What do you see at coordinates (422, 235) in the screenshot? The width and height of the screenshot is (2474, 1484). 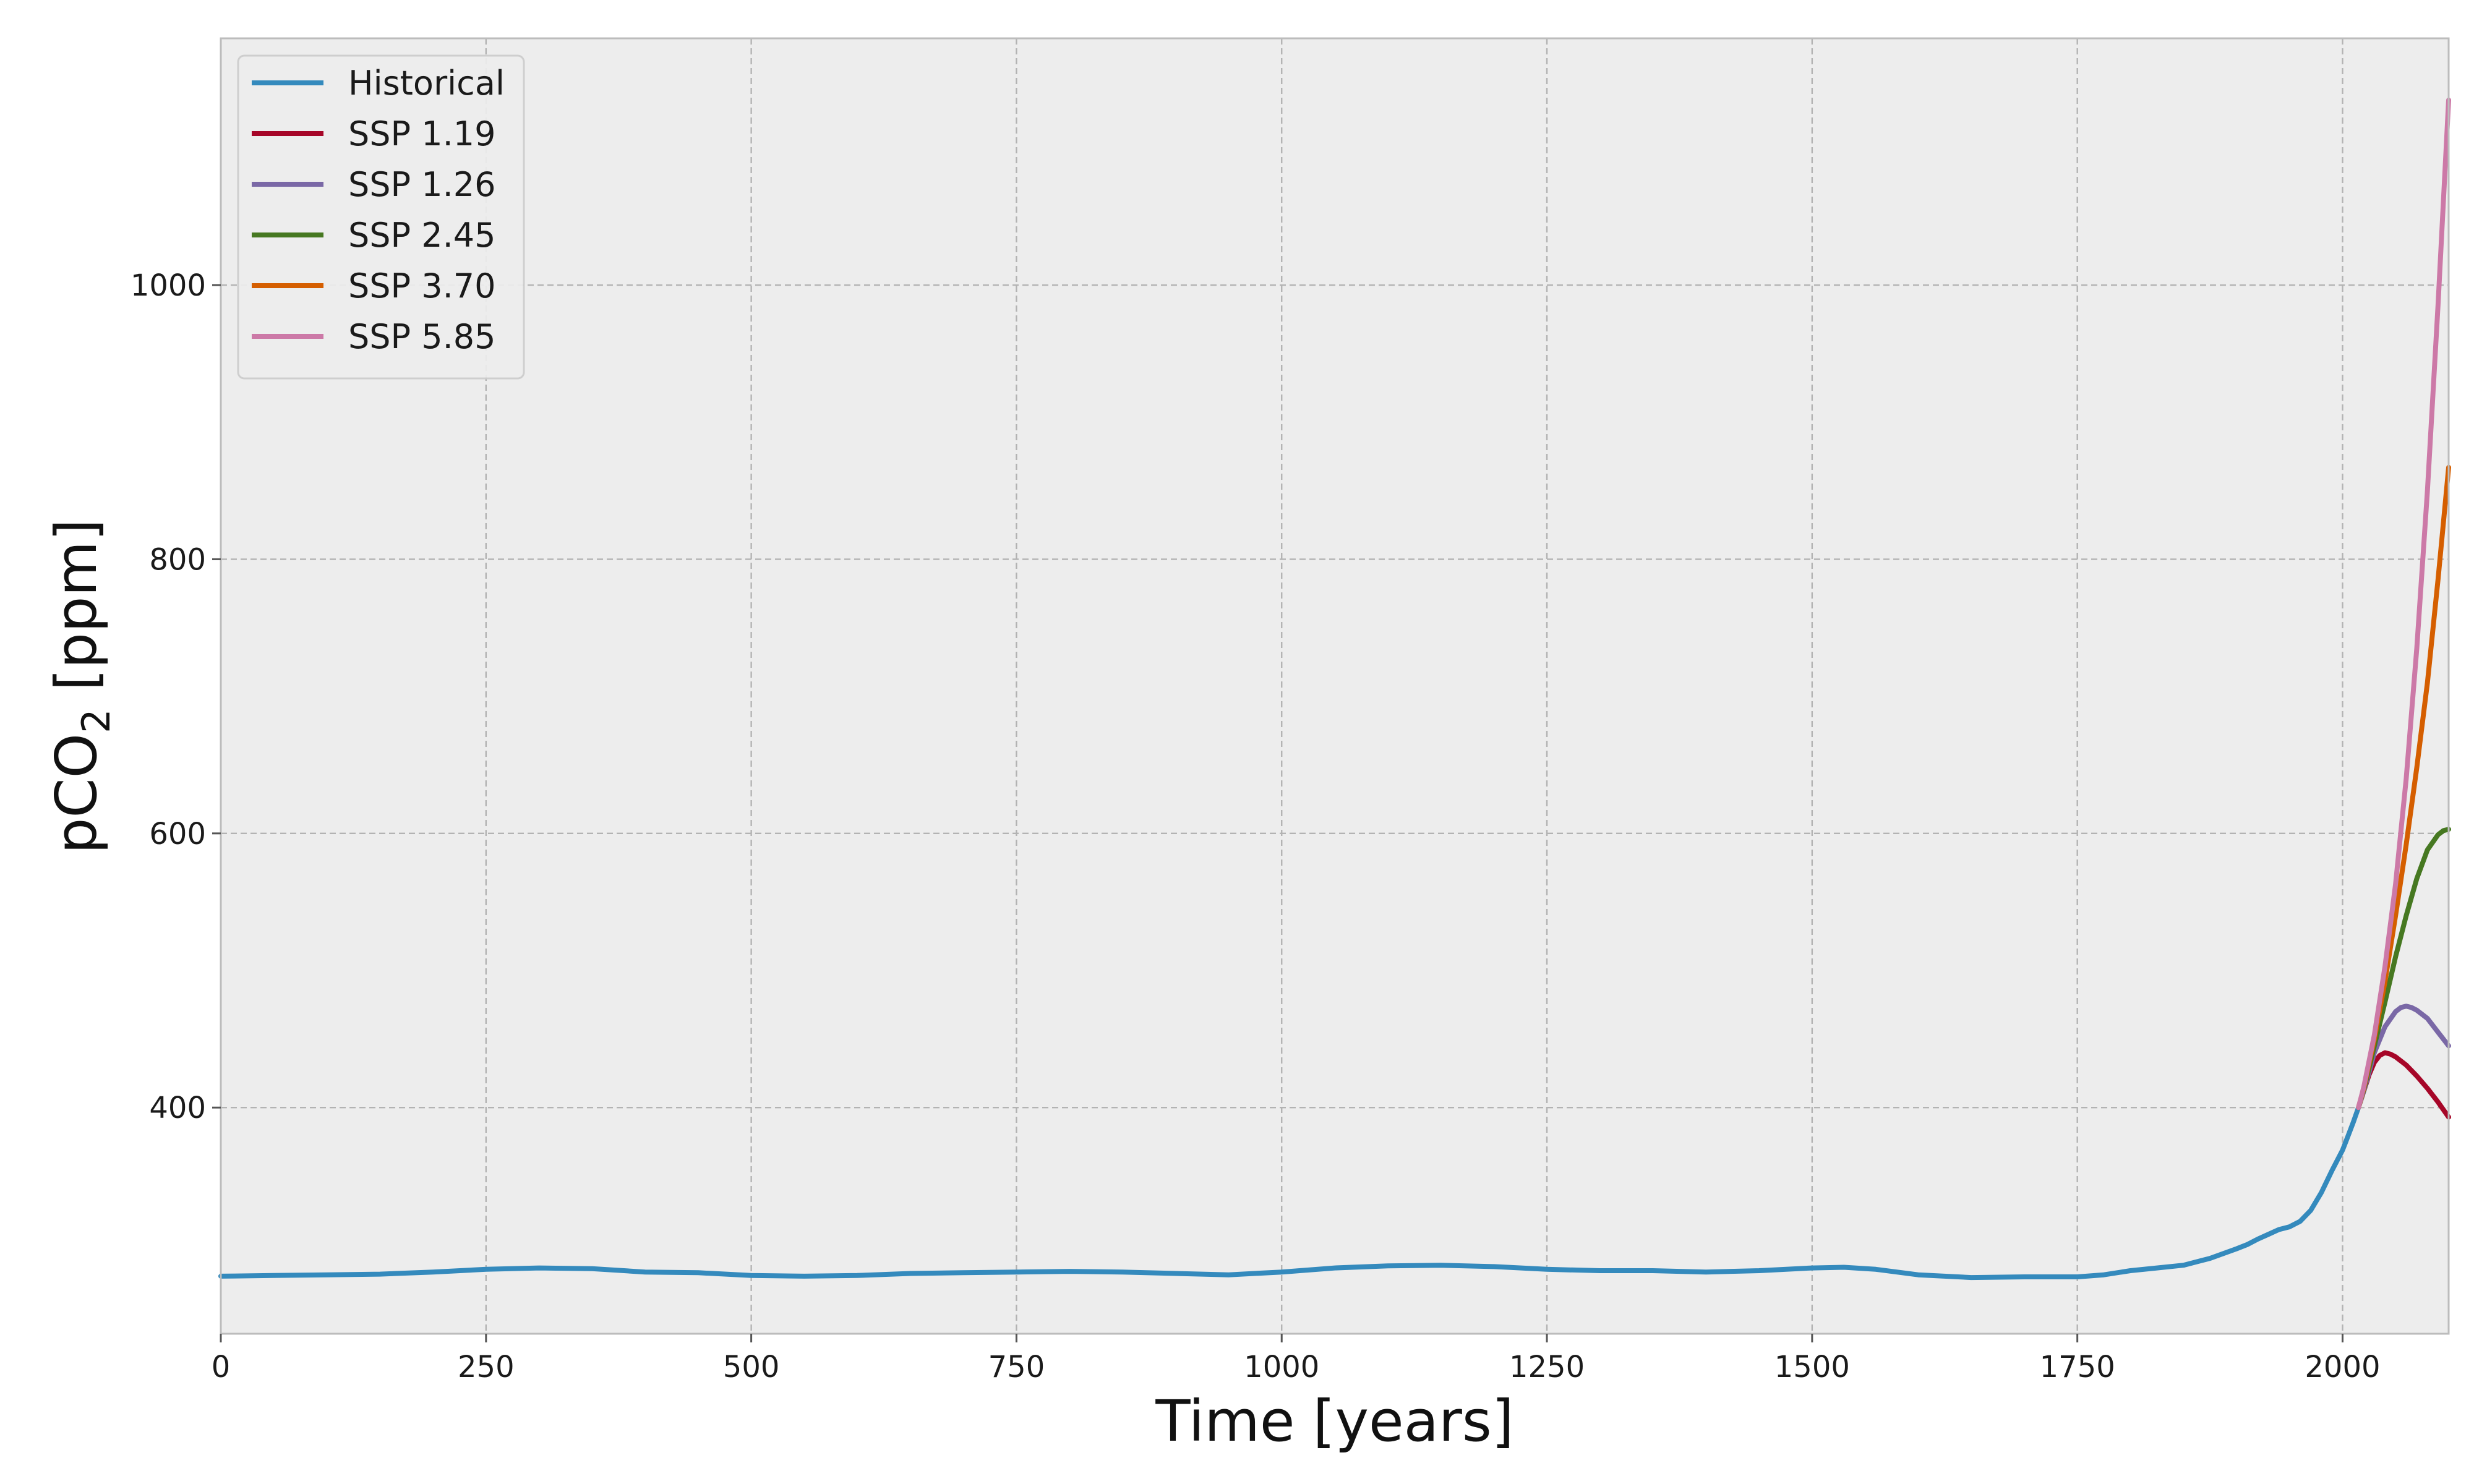 I see `legend-label: SSP 2.45` at bounding box center [422, 235].